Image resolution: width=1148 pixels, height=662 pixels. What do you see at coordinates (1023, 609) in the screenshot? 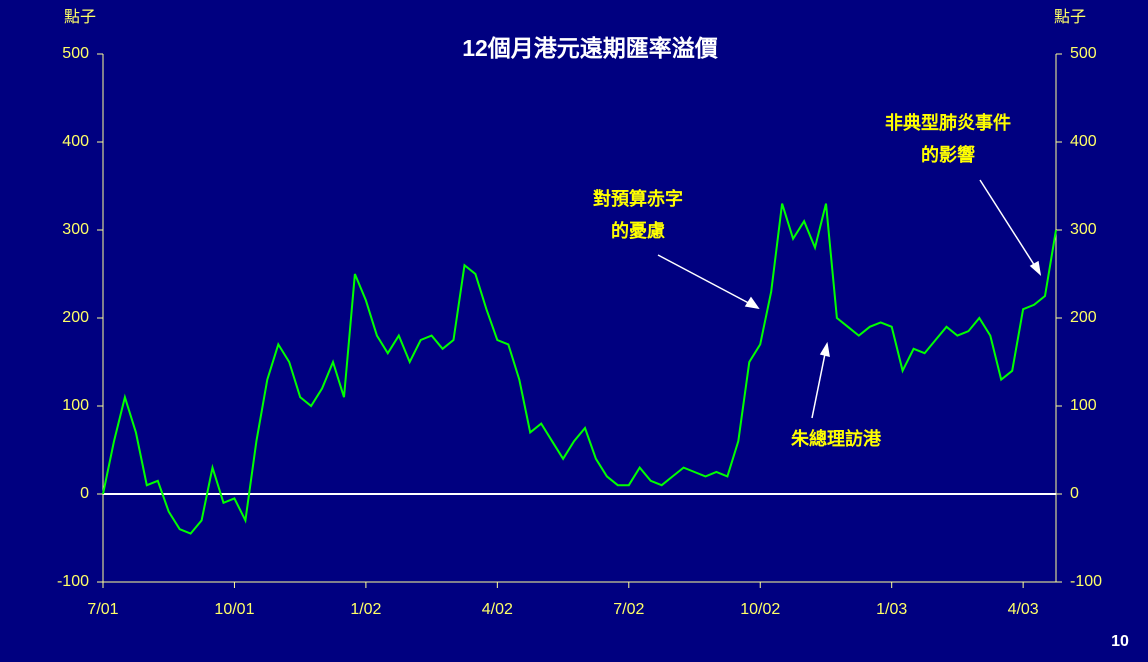
I see `x-tick-label: 4/03` at bounding box center [1023, 609].